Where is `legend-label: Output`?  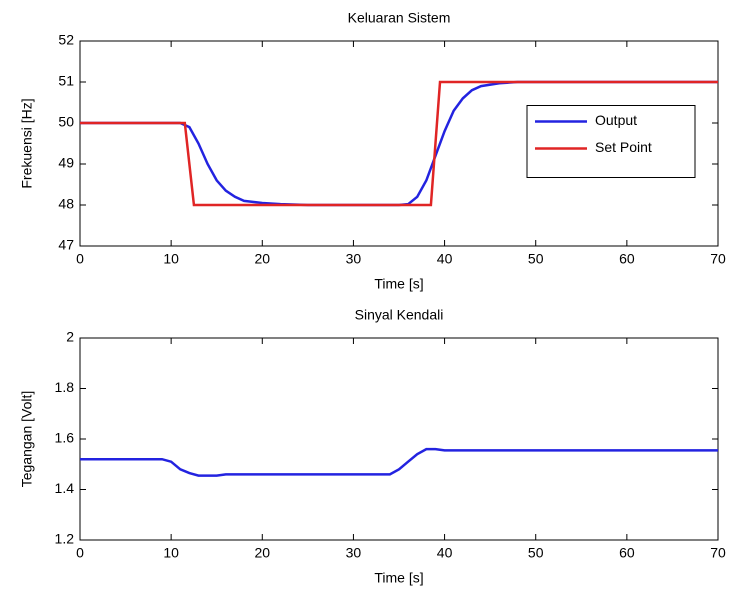
legend-label: Output is located at coordinates (616, 120).